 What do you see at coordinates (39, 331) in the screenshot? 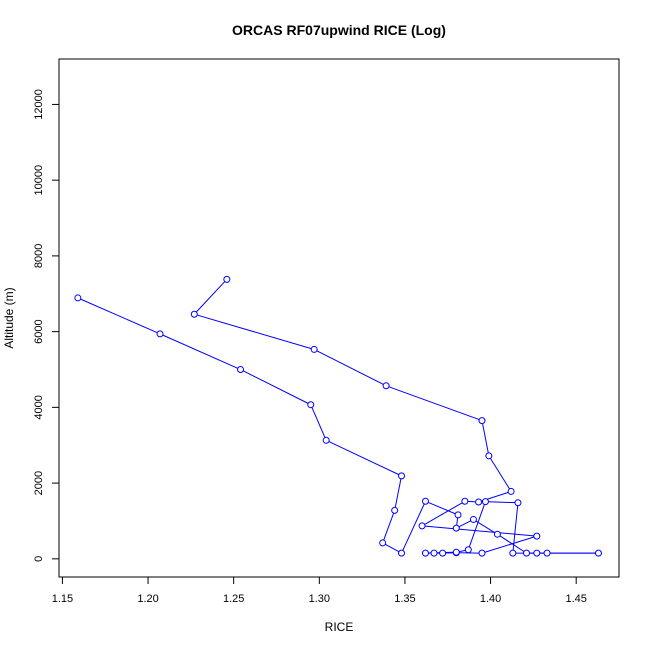
I see `y-tick-label: 6000` at bounding box center [39, 331].